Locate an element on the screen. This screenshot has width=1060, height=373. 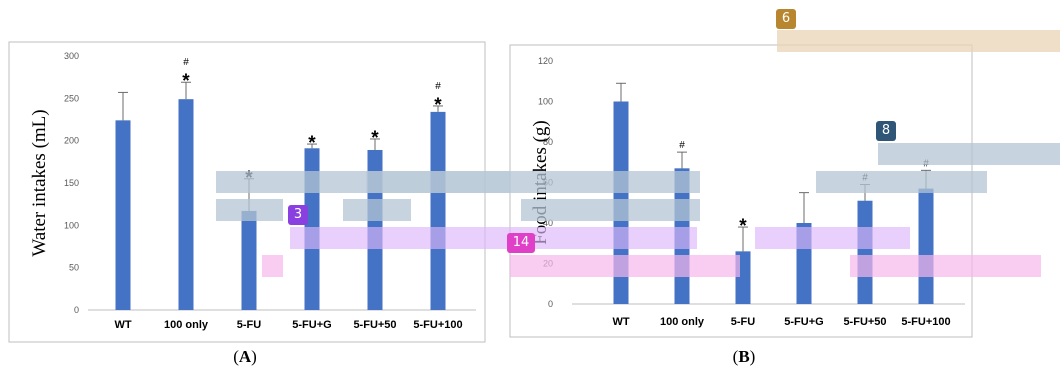
y-tick-label: 150 is located at coordinates (71, 183).